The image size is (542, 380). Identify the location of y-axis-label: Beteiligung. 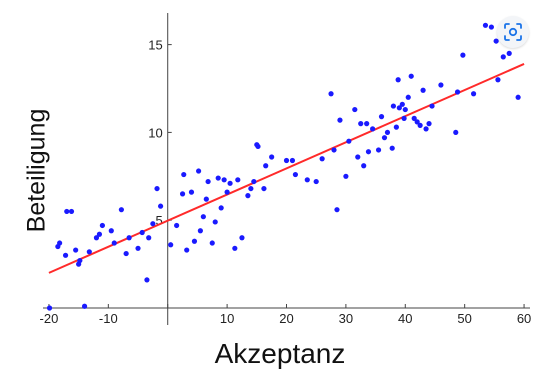
(36, 170).